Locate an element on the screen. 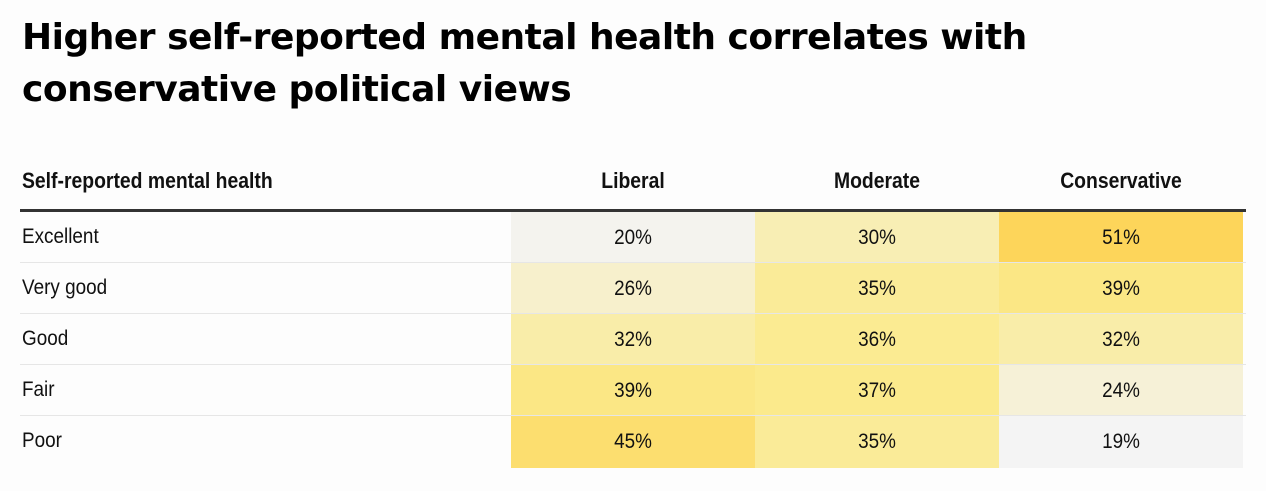 This screenshot has height=491, width=1266. table-row: Fair 39% 37% 24% is located at coordinates (633, 390).